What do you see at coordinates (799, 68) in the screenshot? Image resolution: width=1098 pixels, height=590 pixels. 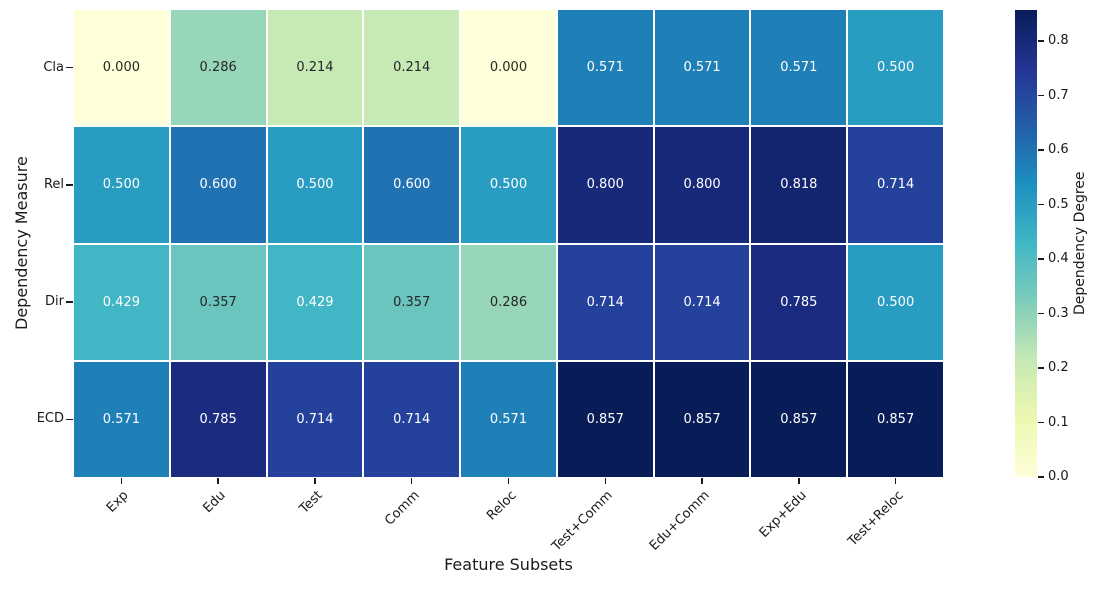 I see `heatmap-cell-Cla-Exp+Edu: 0.571` at bounding box center [799, 68].